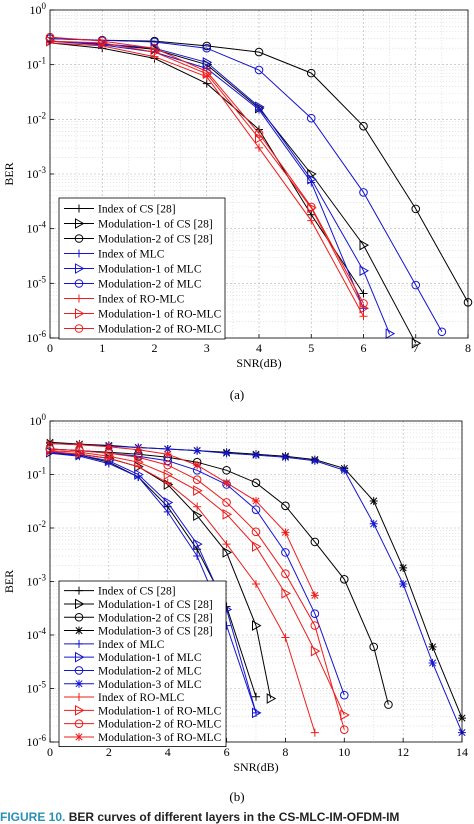 The width and height of the screenshot is (474, 824). What do you see at coordinates (364, 348) in the screenshot?
I see `x-tick-label: 6` at bounding box center [364, 348].